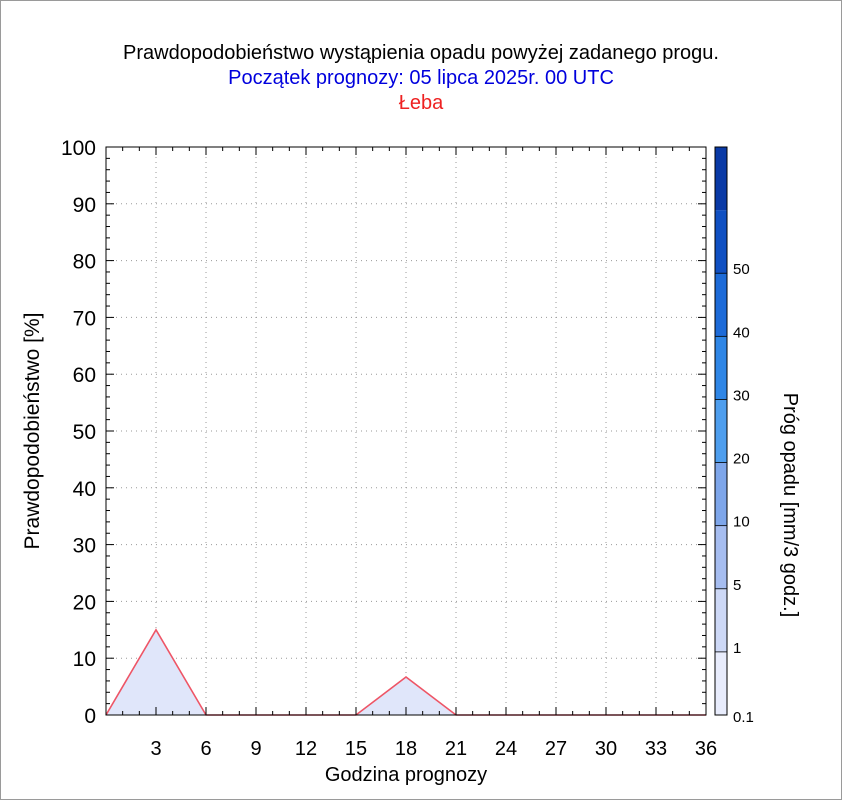  I want to click on x-tick-label: 12, so click(306, 749).